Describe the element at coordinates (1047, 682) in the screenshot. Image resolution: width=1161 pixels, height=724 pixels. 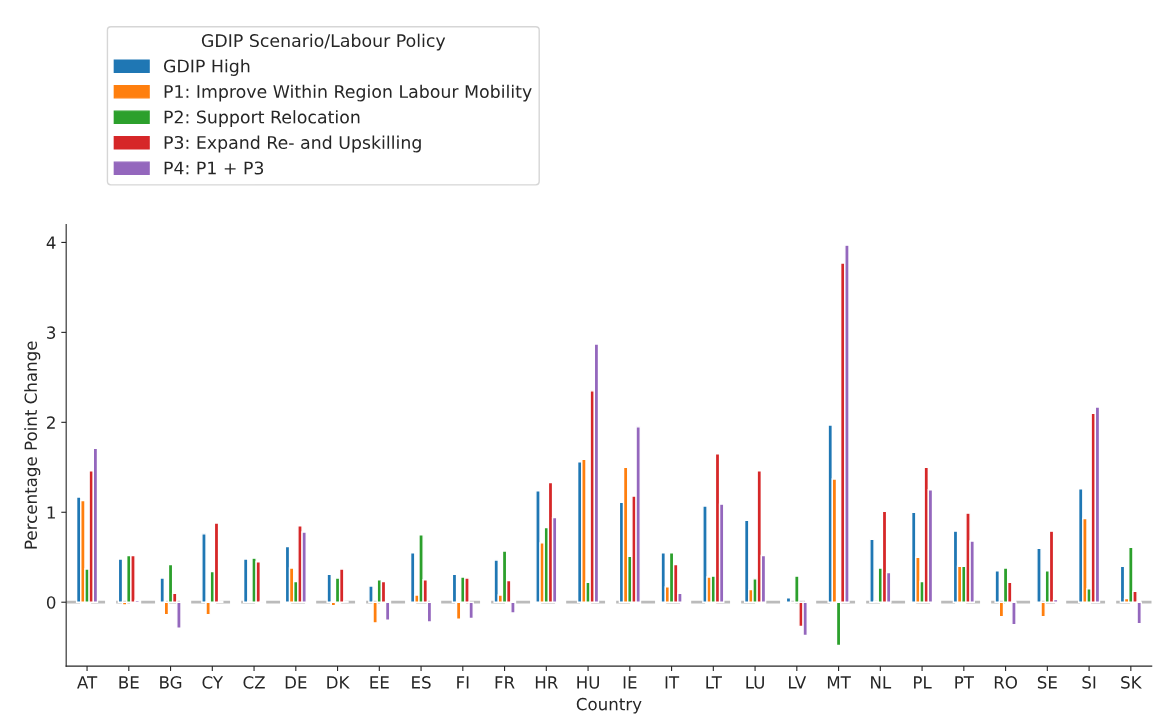
I see `x-tick-label: SE` at that location.